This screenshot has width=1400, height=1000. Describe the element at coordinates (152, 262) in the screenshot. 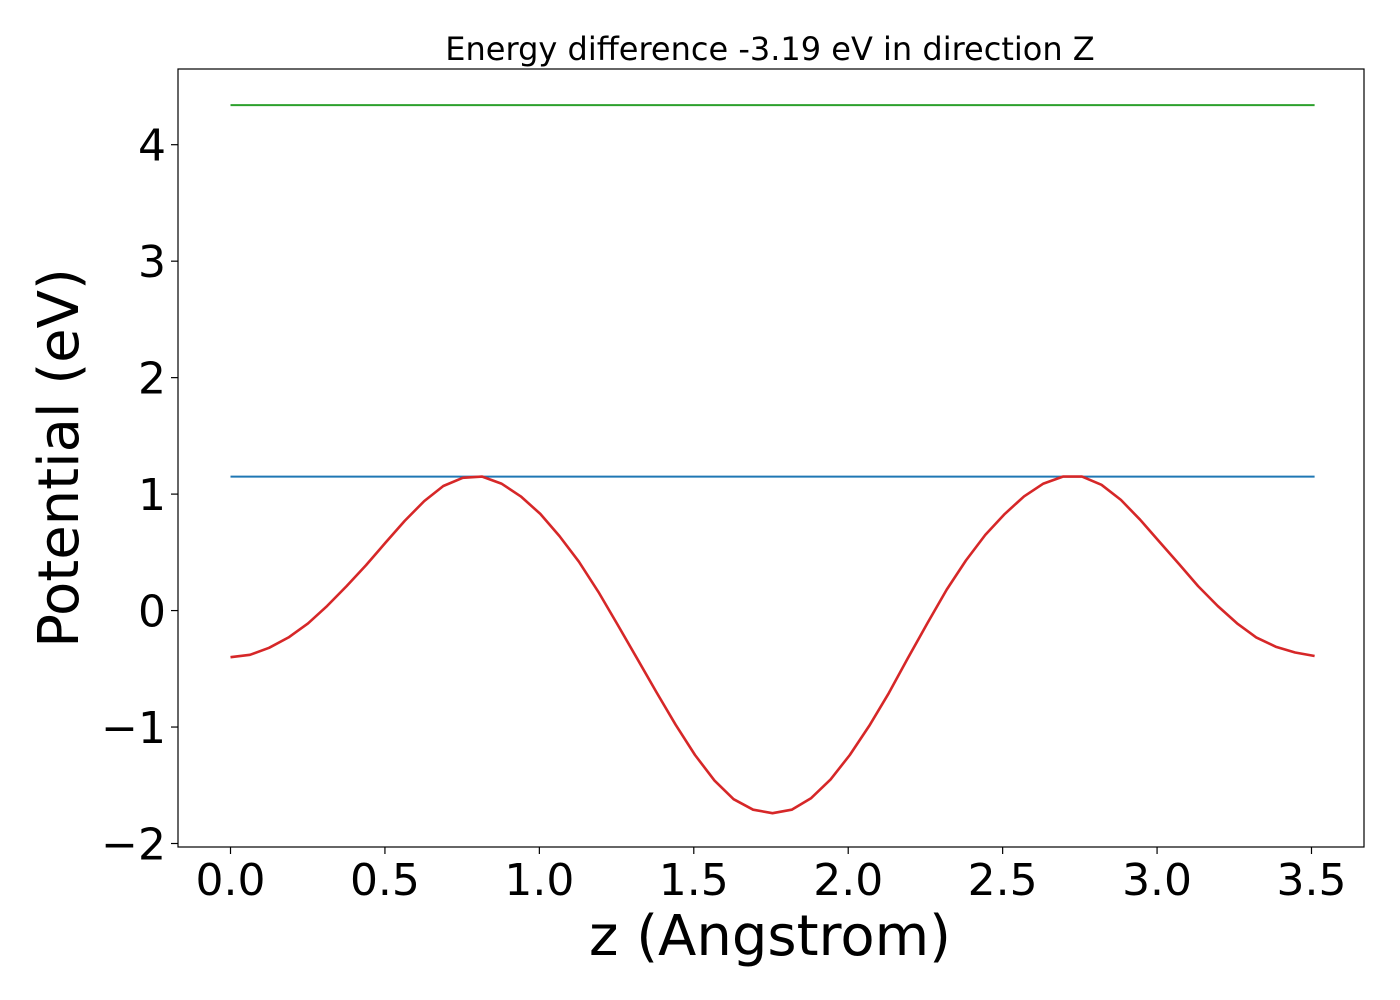

I see `y-tick-label-5: 3` at that location.